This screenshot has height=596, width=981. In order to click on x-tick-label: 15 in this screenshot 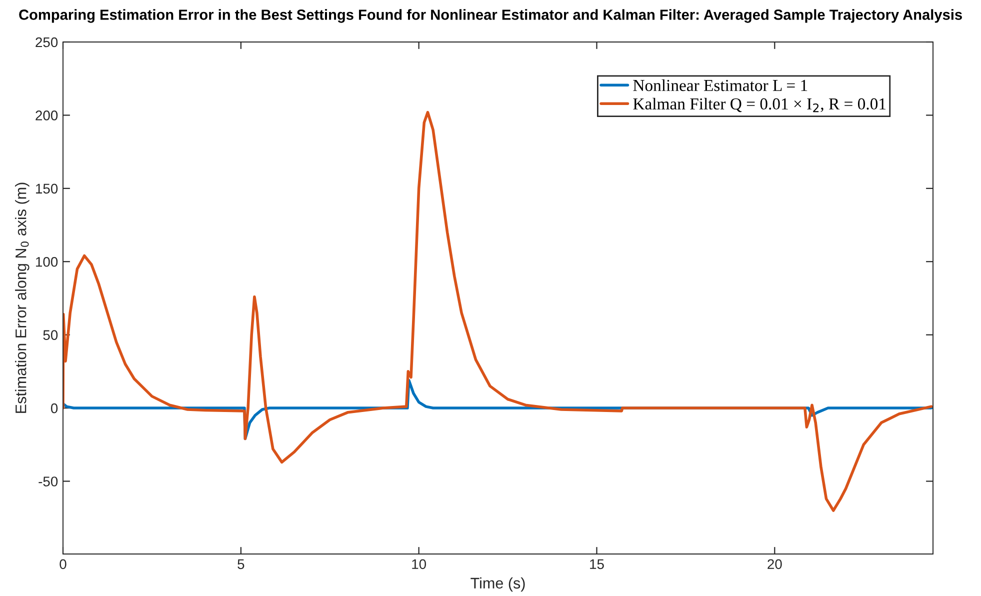, I will do `click(597, 564)`.